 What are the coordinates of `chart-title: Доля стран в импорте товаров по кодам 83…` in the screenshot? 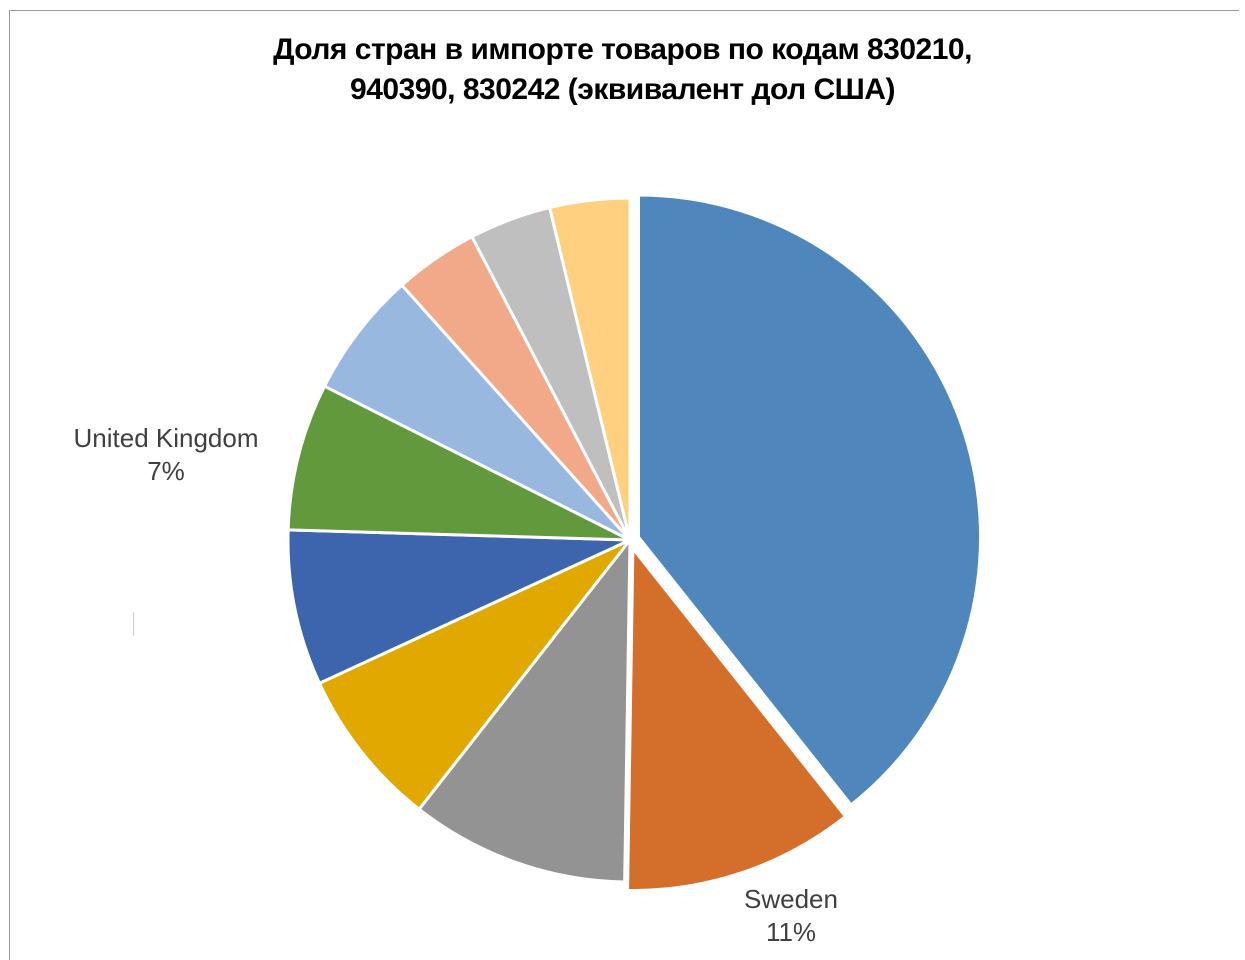 It's located at (622, 70).